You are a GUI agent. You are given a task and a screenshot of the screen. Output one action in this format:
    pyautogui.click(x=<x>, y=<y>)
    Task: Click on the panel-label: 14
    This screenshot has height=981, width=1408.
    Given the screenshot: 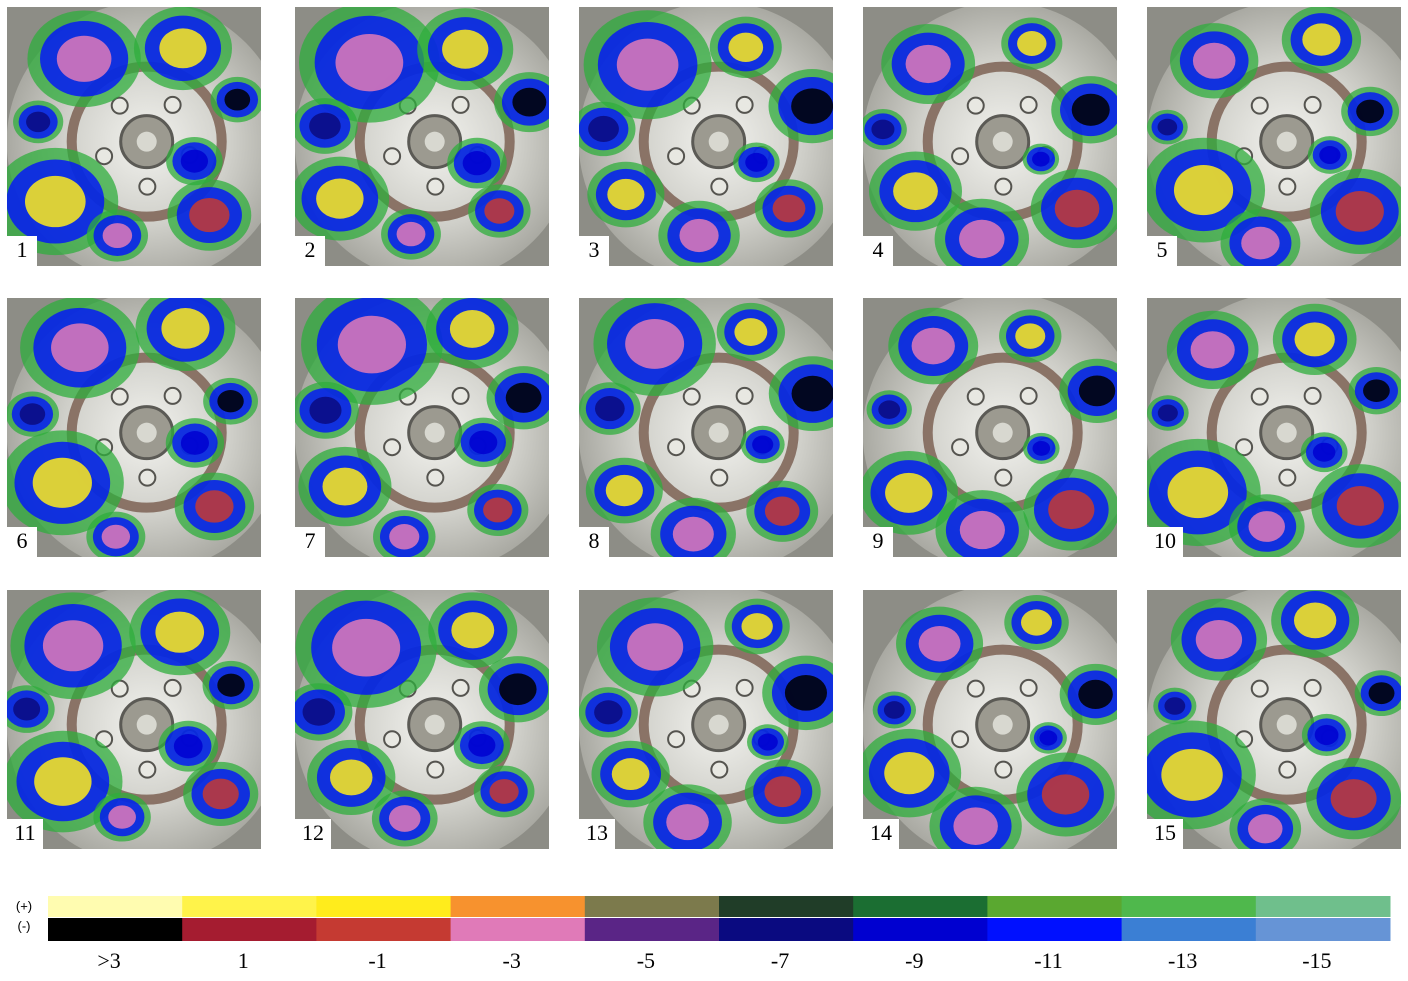 What is the action you would take?
    pyautogui.click(x=881, y=832)
    